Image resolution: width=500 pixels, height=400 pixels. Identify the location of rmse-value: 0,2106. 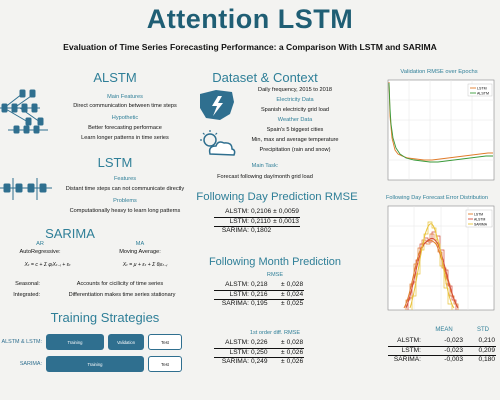
(261, 211).